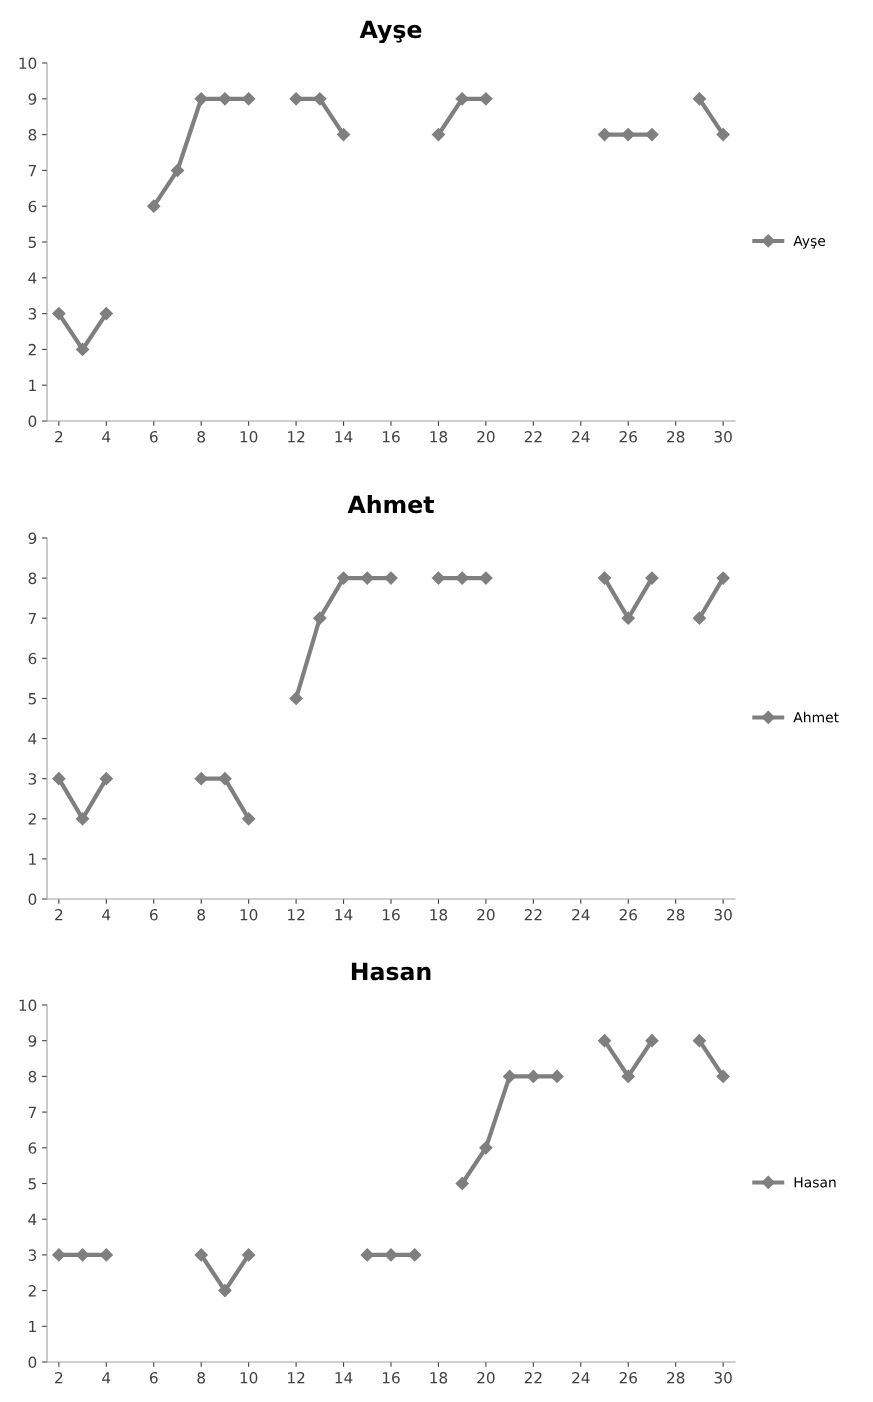  What do you see at coordinates (439, 1377) in the screenshot?
I see `x-tick-label: 18` at bounding box center [439, 1377].